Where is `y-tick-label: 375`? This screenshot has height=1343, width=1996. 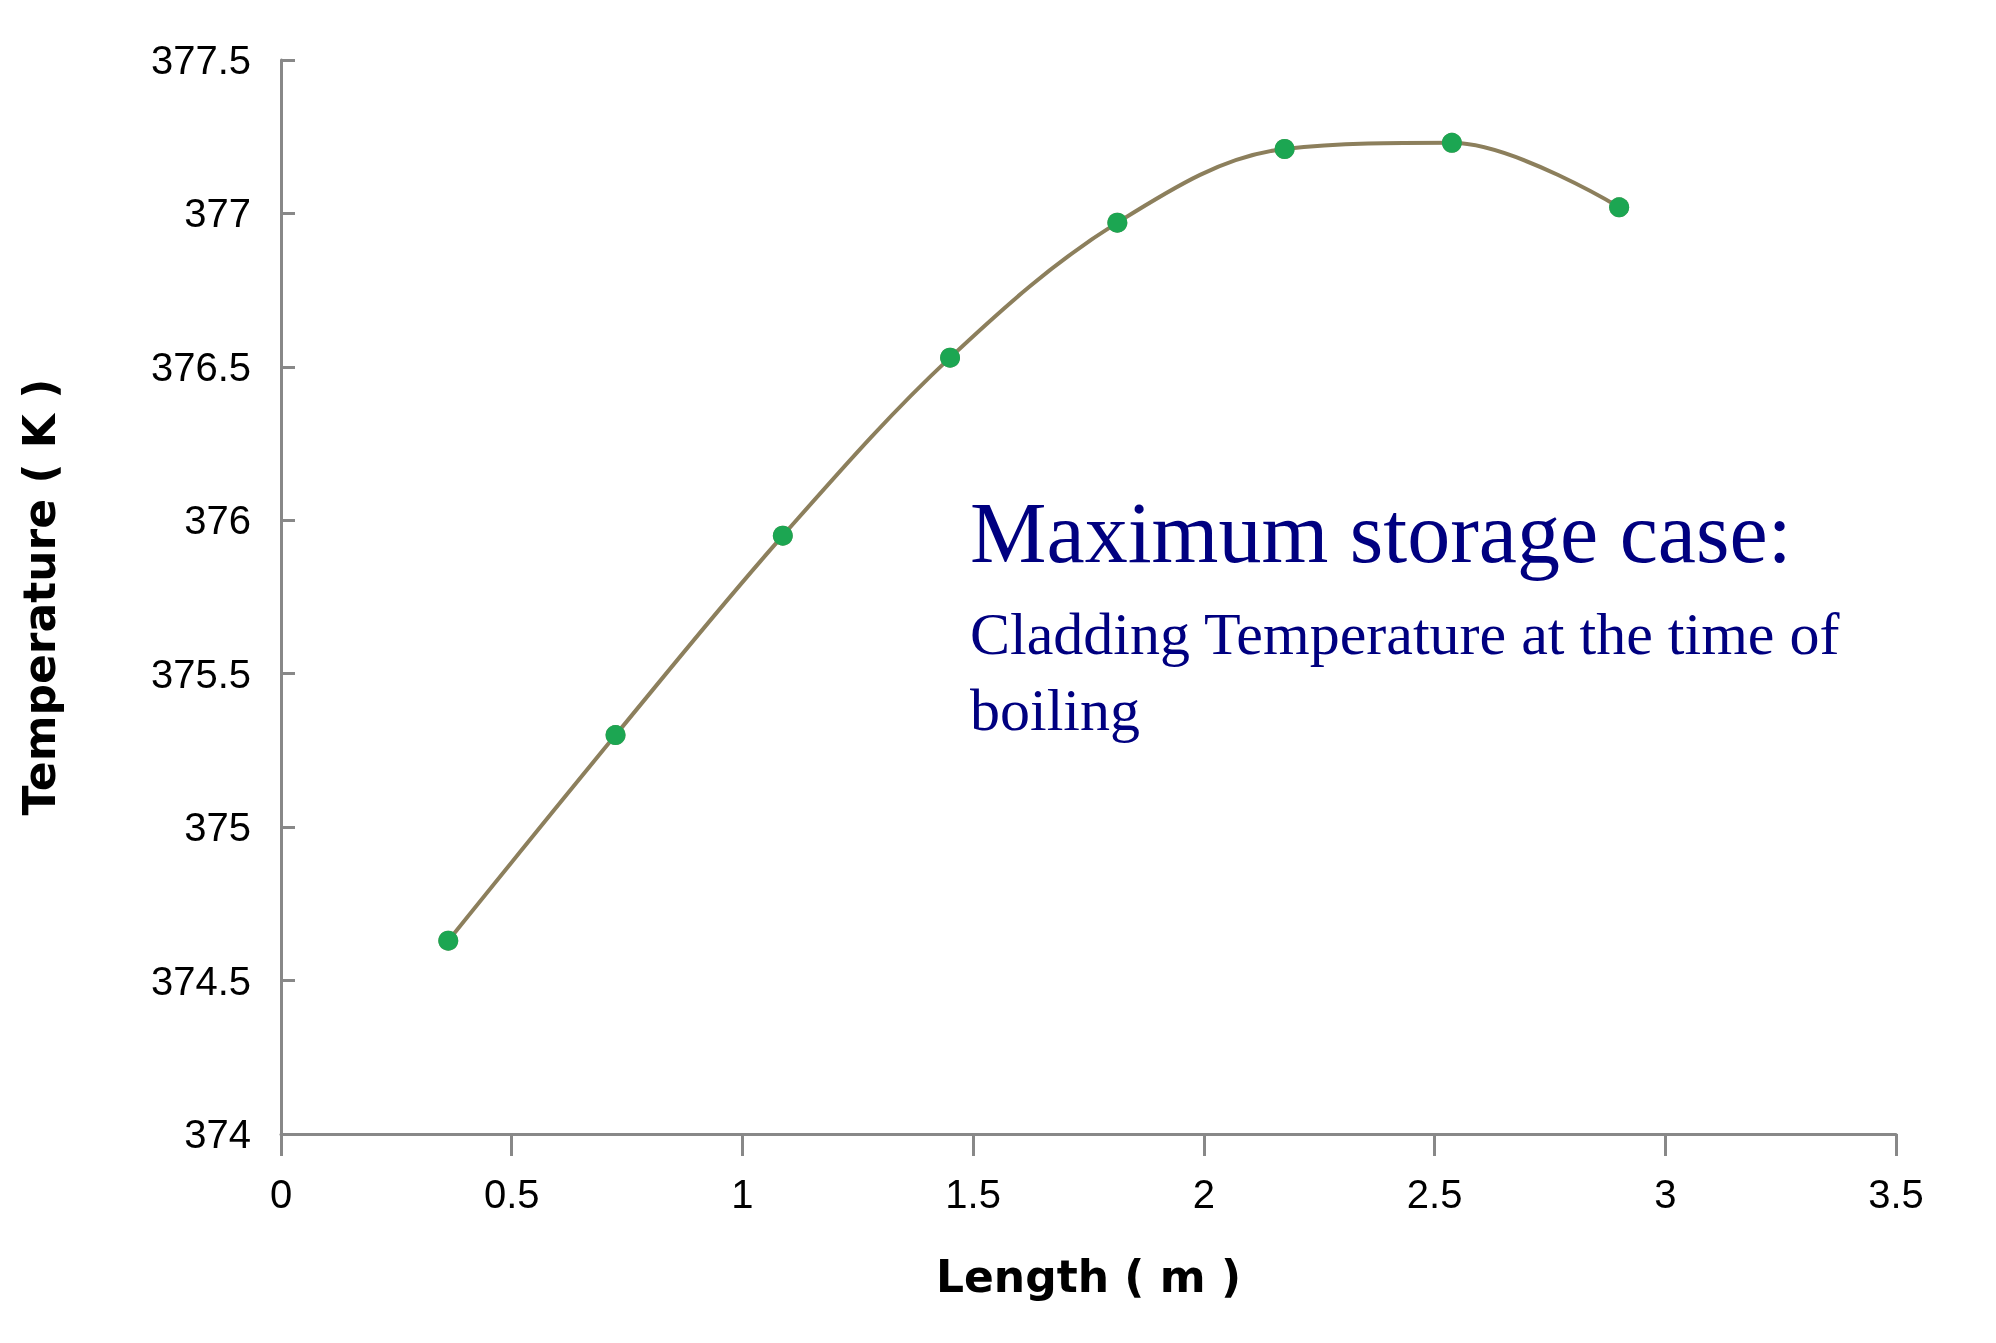 y-tick-label: 375 is located at coordinates (217, 827).